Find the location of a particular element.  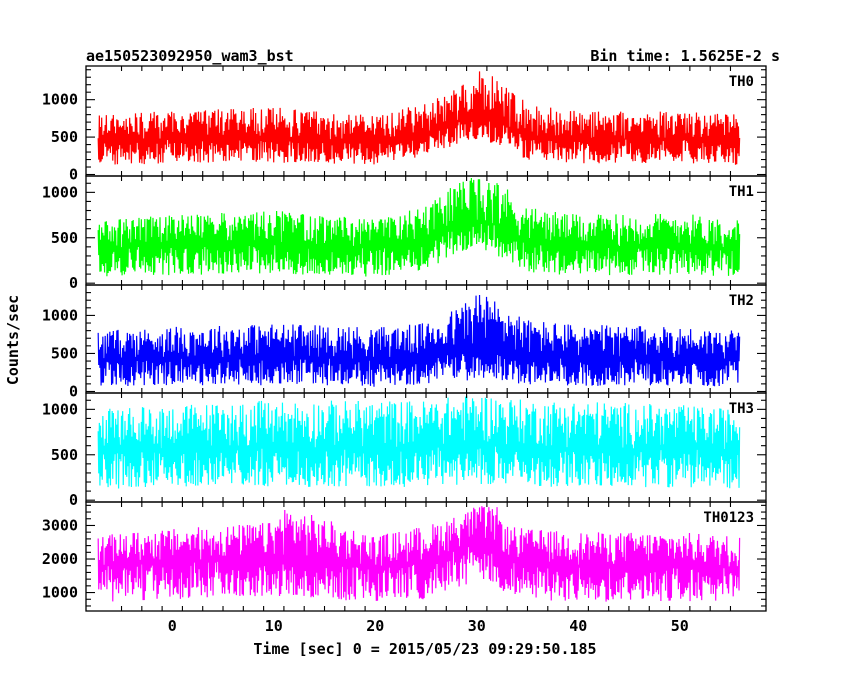

x-axis: 0 10 20 30 40 50 is located at coordinates (428, 626).